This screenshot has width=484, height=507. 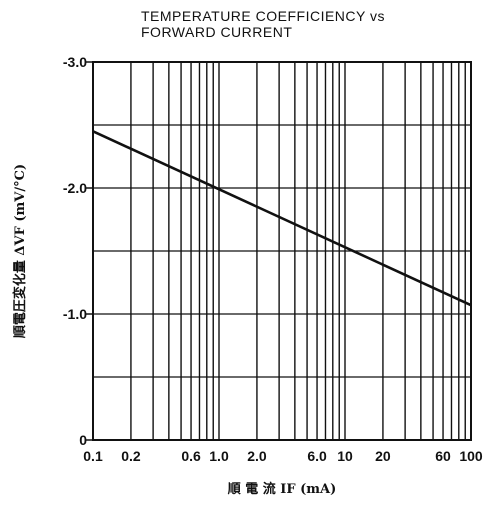 What do you see at coordinates (283, 456) in the screenshot?
I see `x-axis: 0.1 0.2 0.6 1.0 2.0 6.0 10 20 60 100` at bounding box center [283, 456].